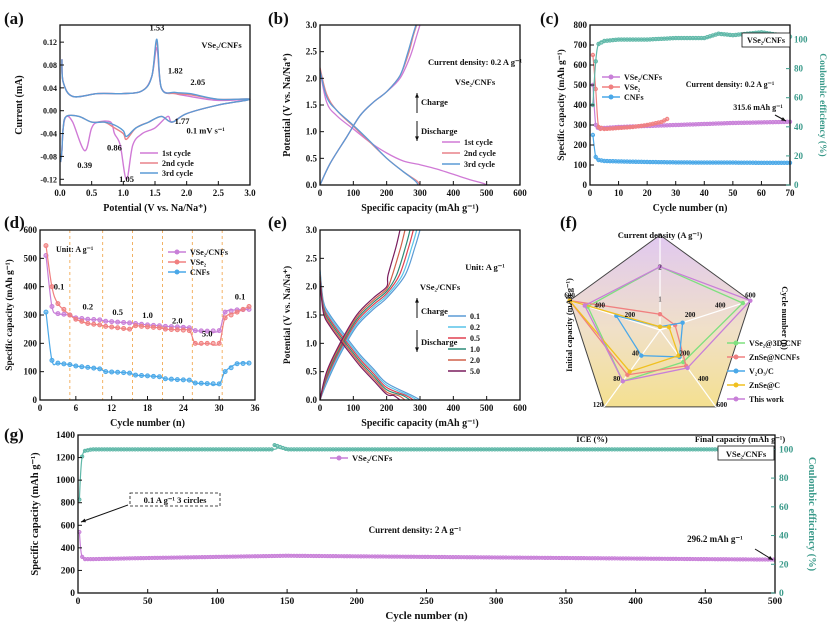  What do you see at coordinates (705, 193) in the screenshot?
I see `x-tick-label: 40` at bounding box center [705, 193].